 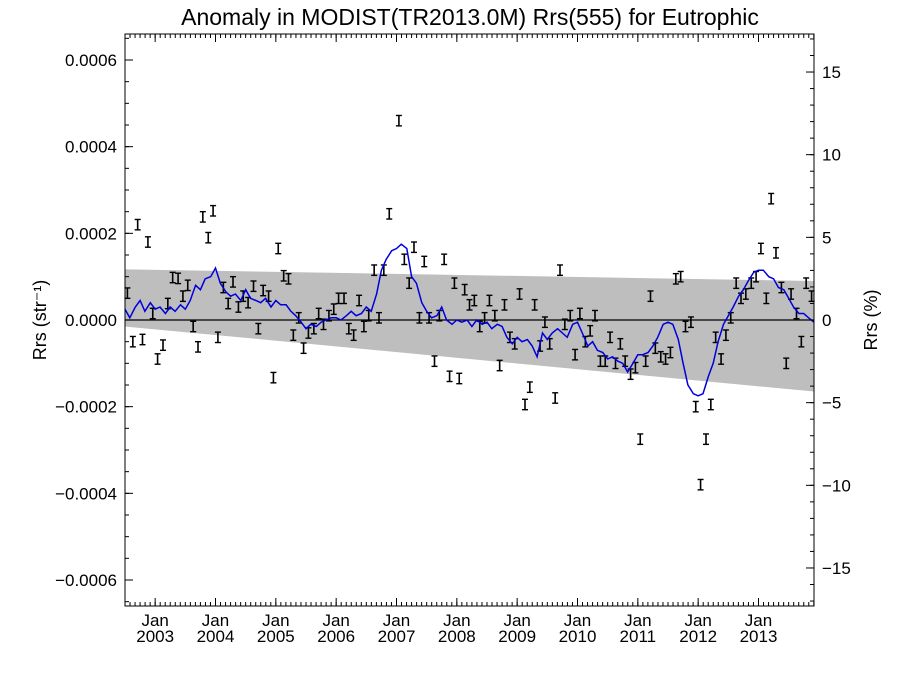 I want to click on uncertainty-band, so click(x=469, y=330).